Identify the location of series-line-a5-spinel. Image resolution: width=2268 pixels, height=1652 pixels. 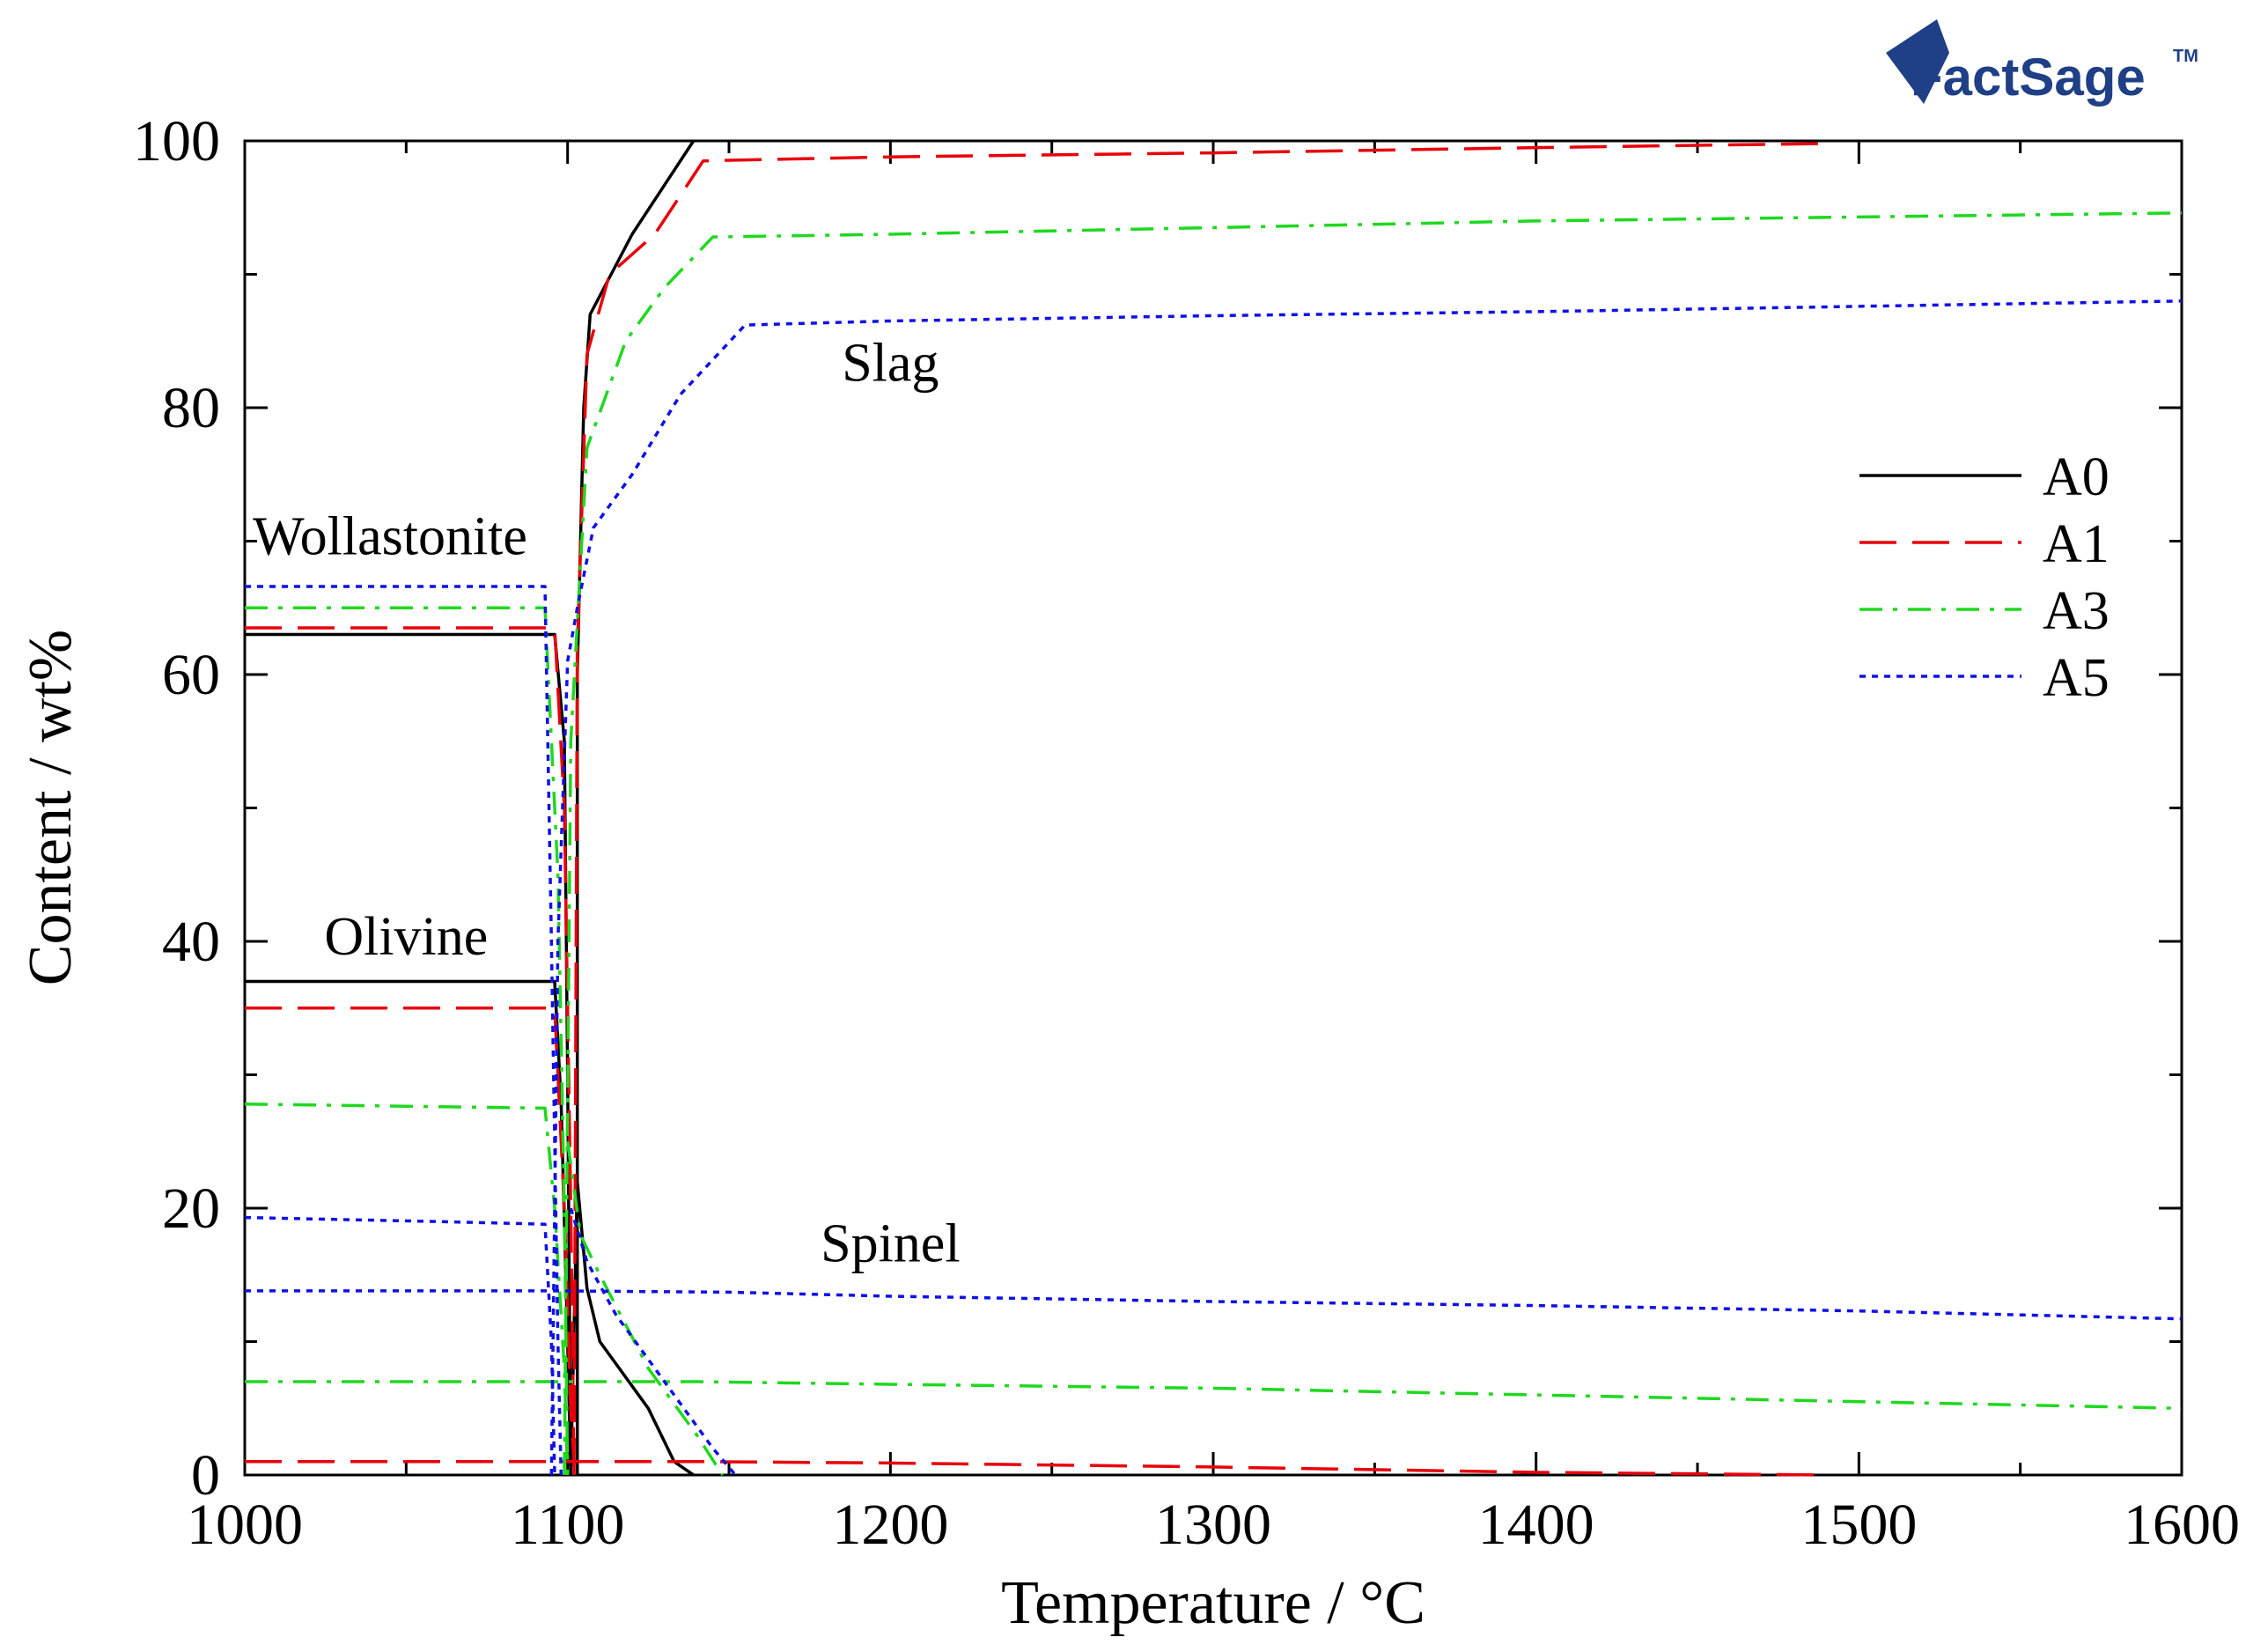
(1214, 1305).